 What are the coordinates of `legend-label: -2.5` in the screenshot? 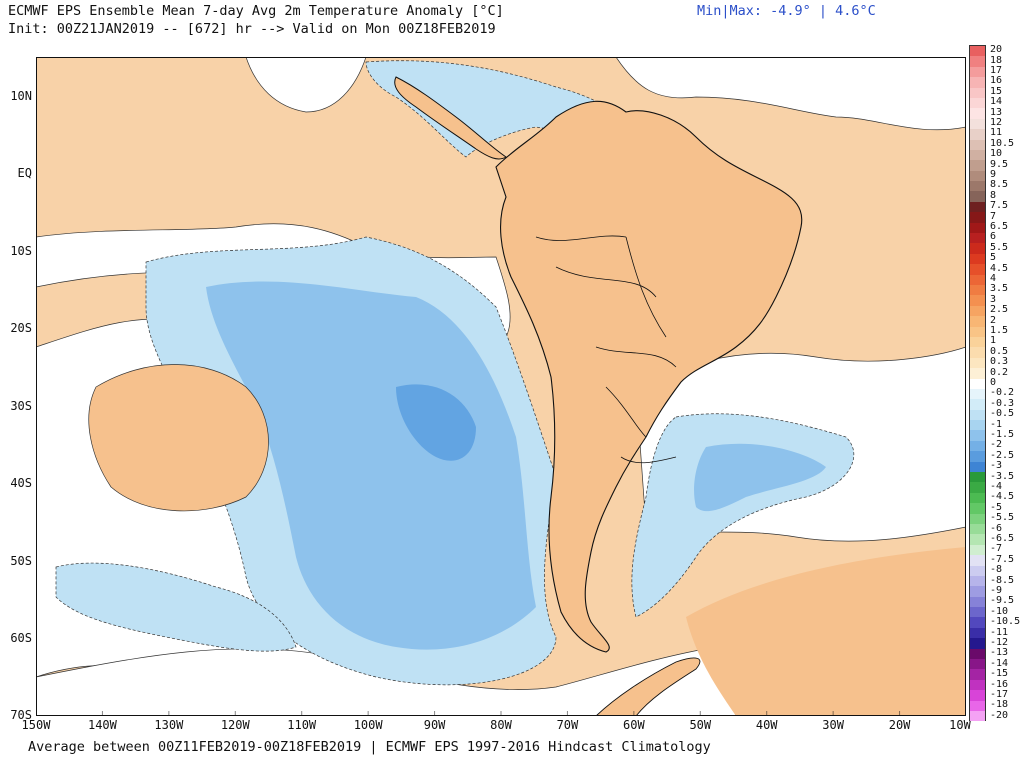 It's located at (1002, 455).